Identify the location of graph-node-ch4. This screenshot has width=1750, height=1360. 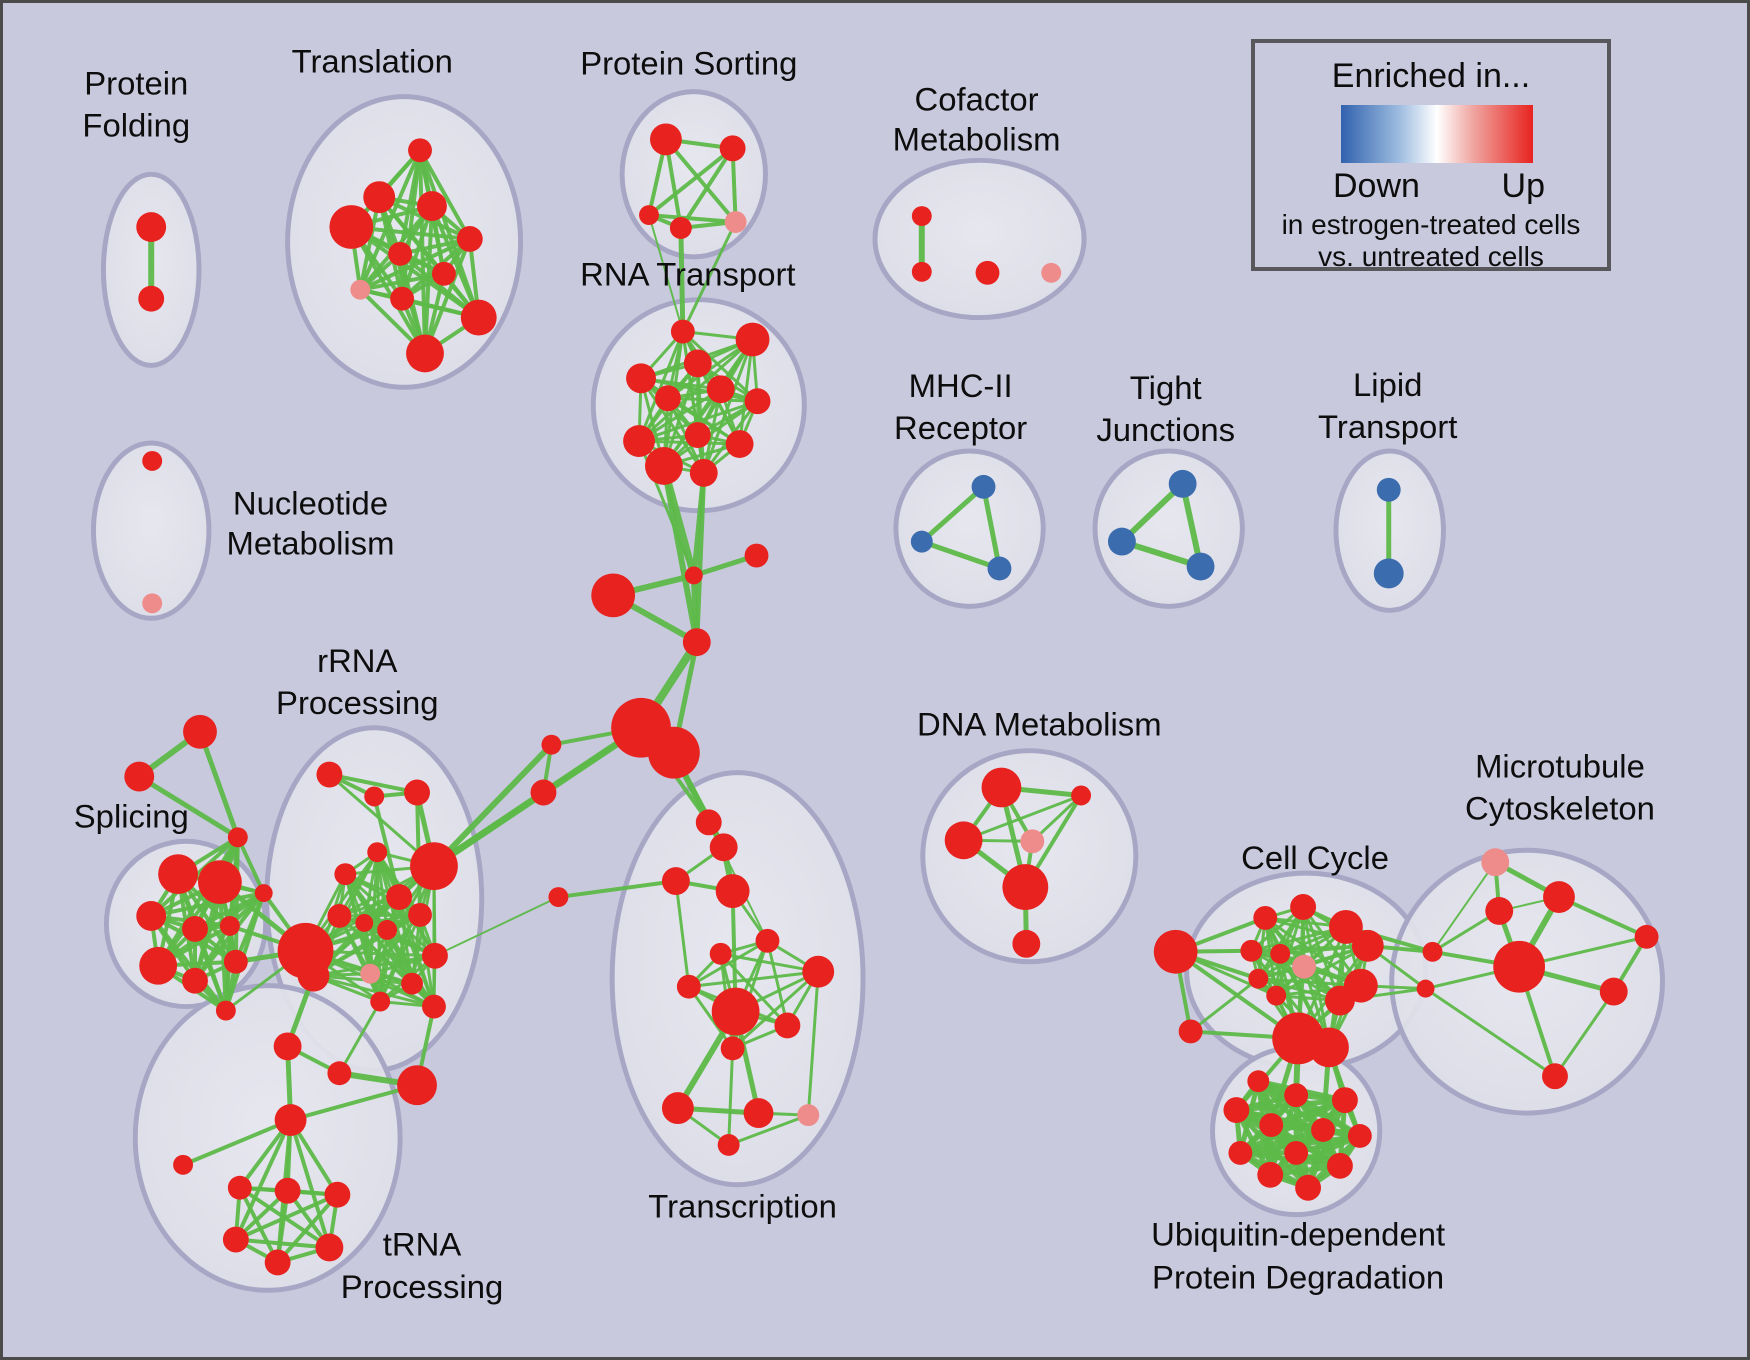
(696, 642).